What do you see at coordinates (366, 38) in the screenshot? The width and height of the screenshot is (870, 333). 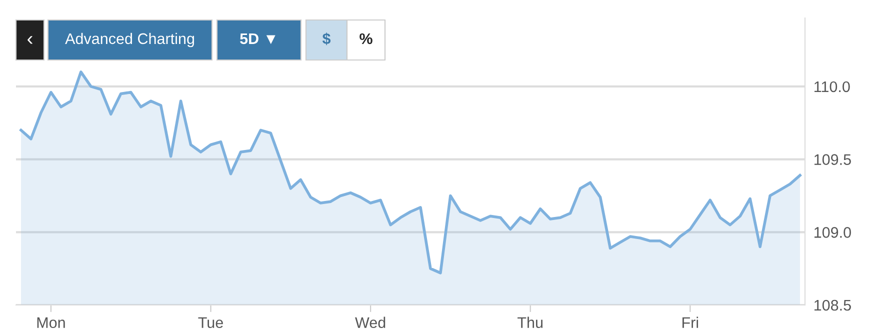 I see `annotation: %` at bounding box center [366, 38].